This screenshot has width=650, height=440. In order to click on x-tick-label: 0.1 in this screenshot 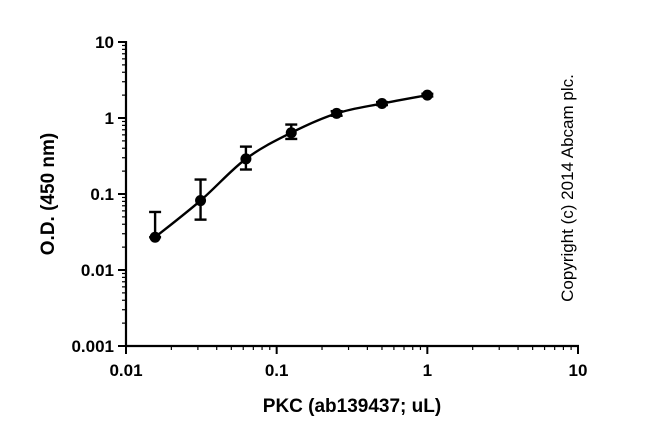, I will do `click(277, 370)`.